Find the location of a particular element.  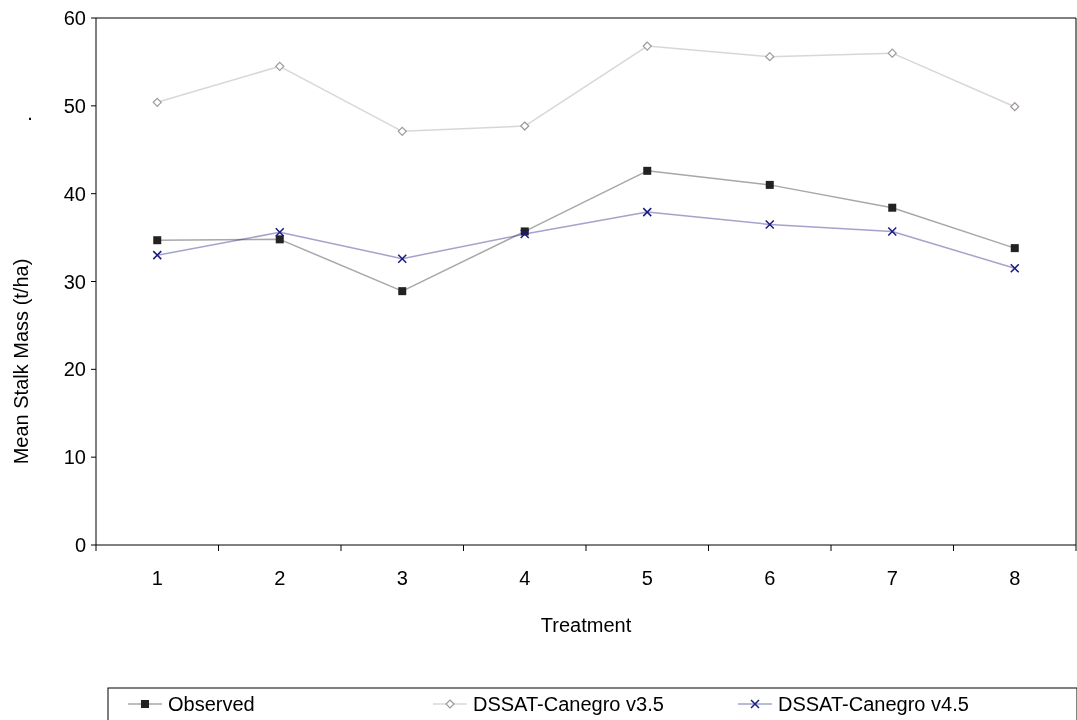

y-tick-label: 30 is located at coordinates (74, 281).